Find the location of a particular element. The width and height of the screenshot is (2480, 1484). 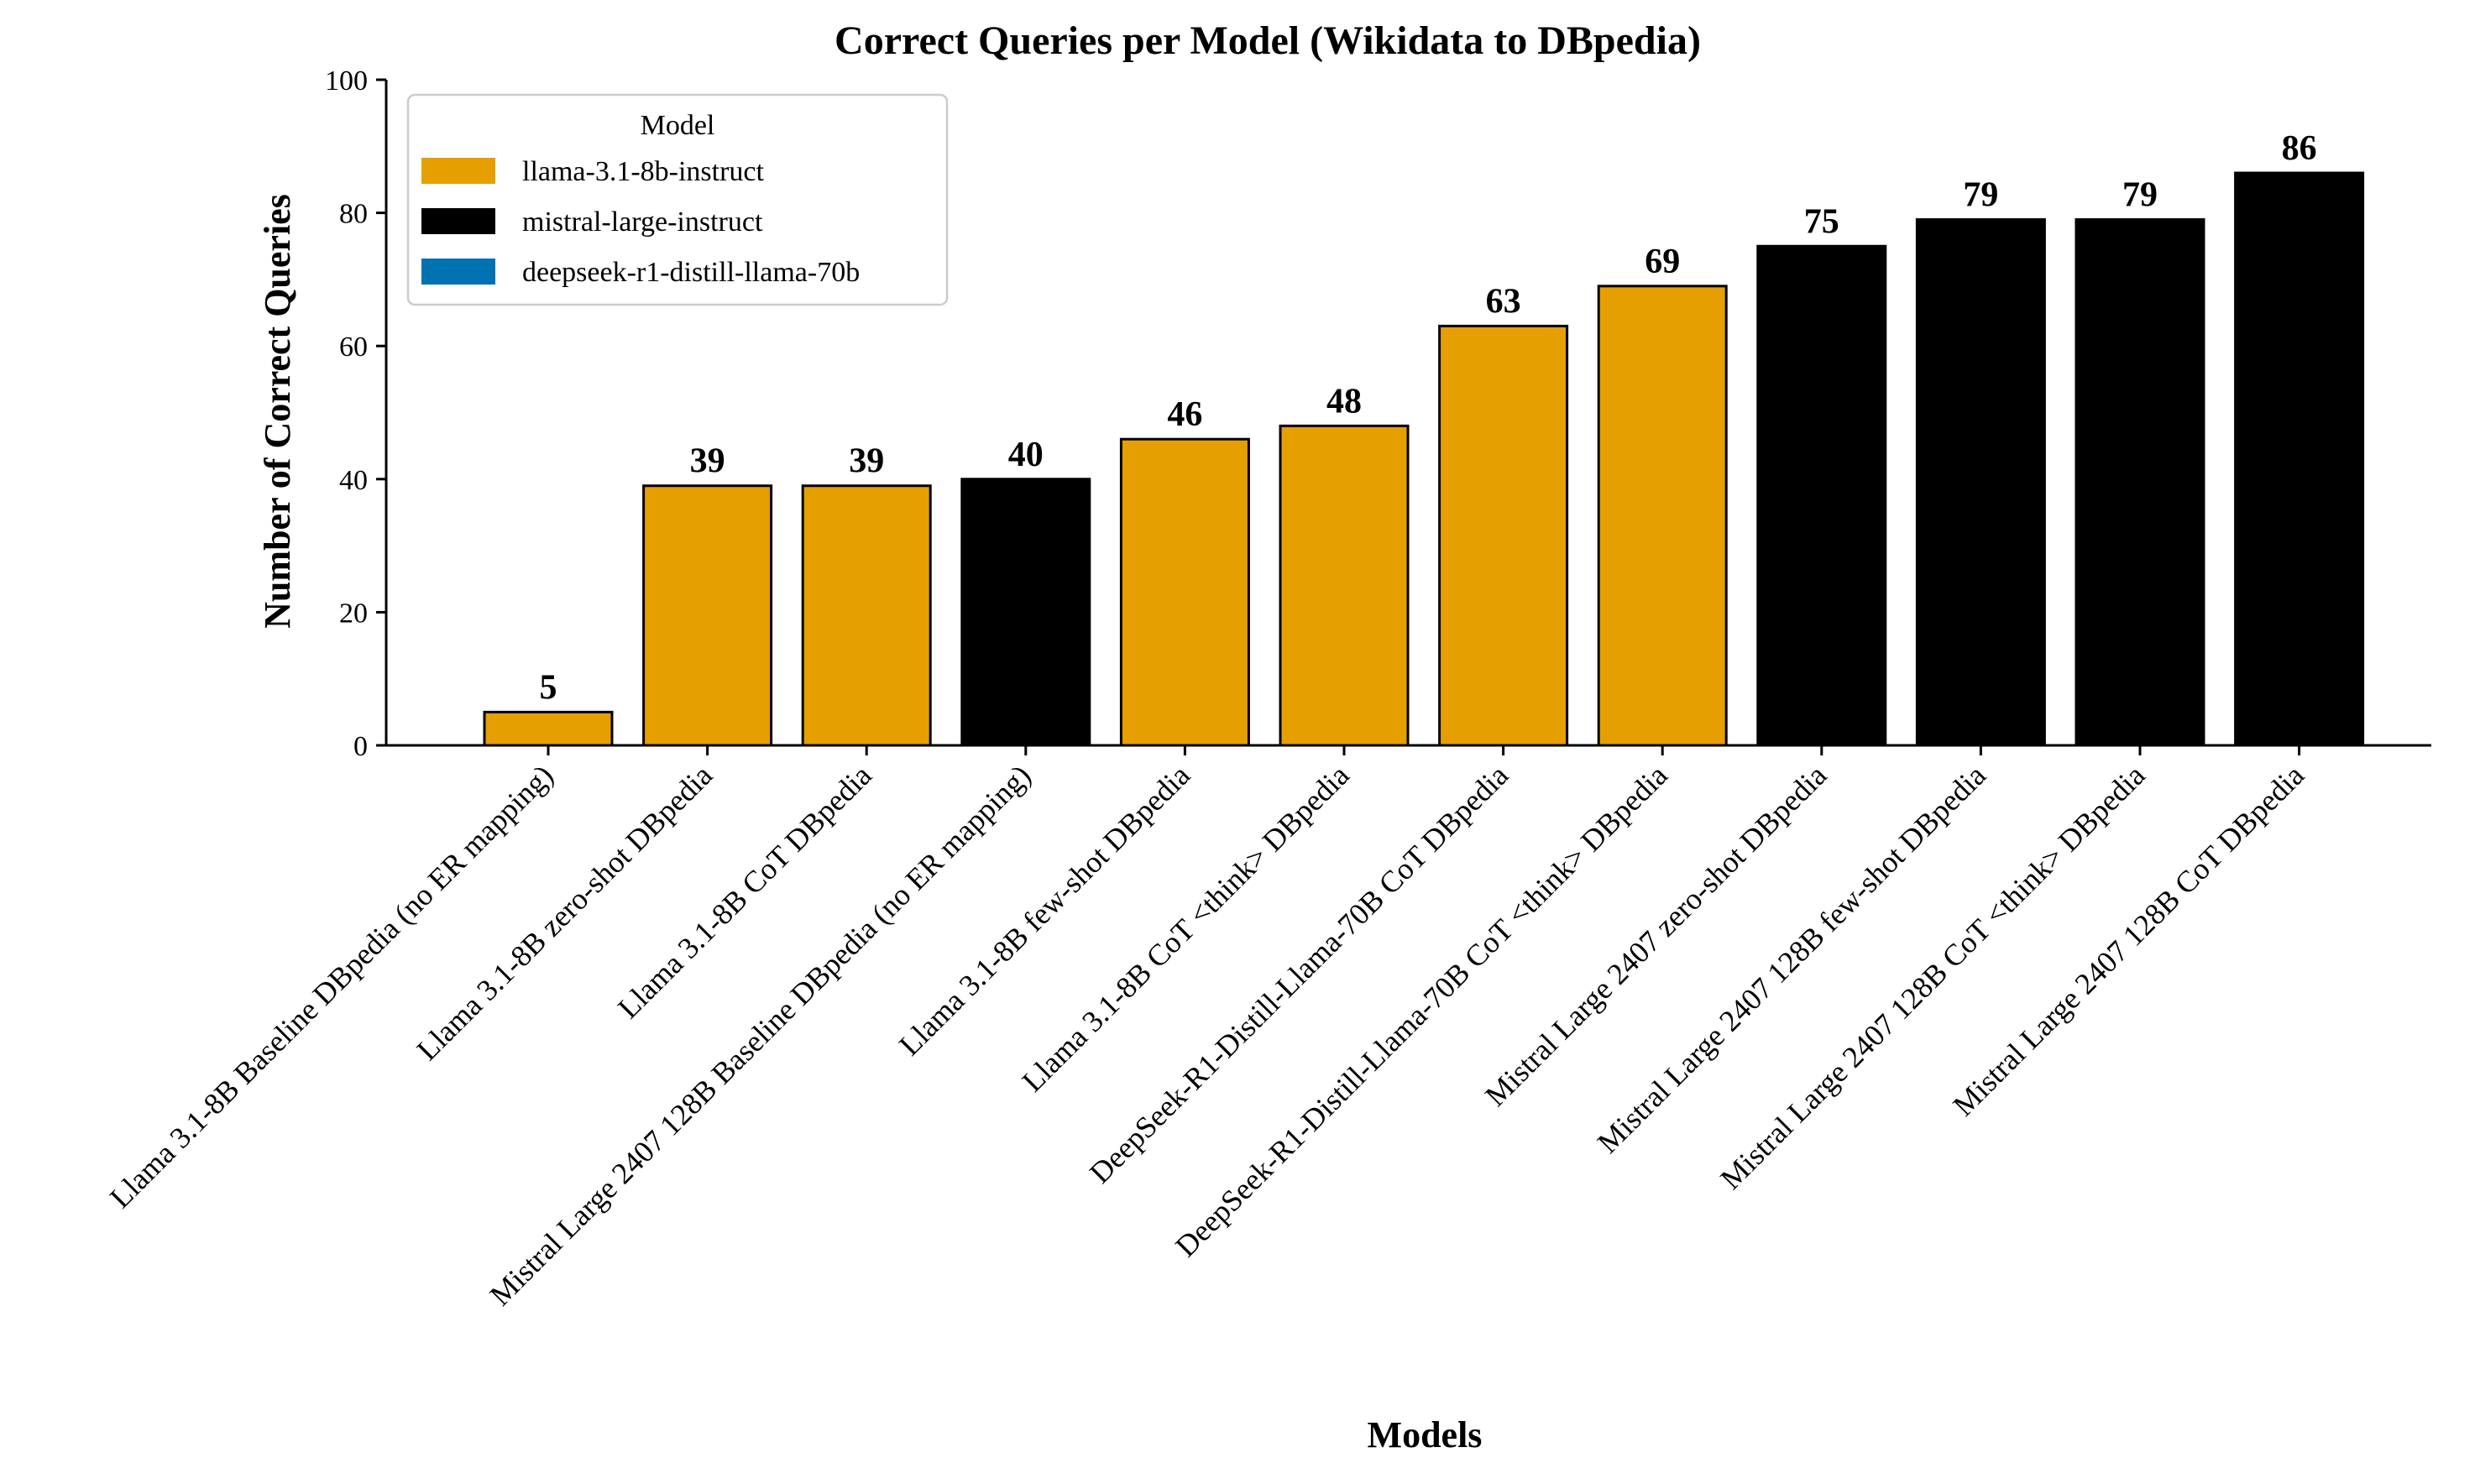

y-tick-label: 60 is located at coordinates (353, 347).